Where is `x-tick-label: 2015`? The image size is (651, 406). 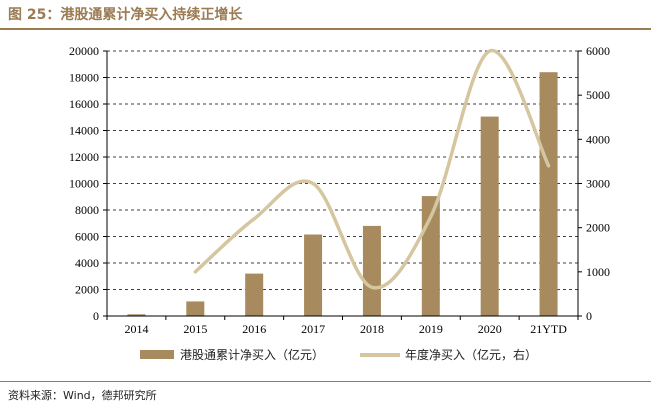 x-tick-label: 2015 is located at coordinates (195, 329).